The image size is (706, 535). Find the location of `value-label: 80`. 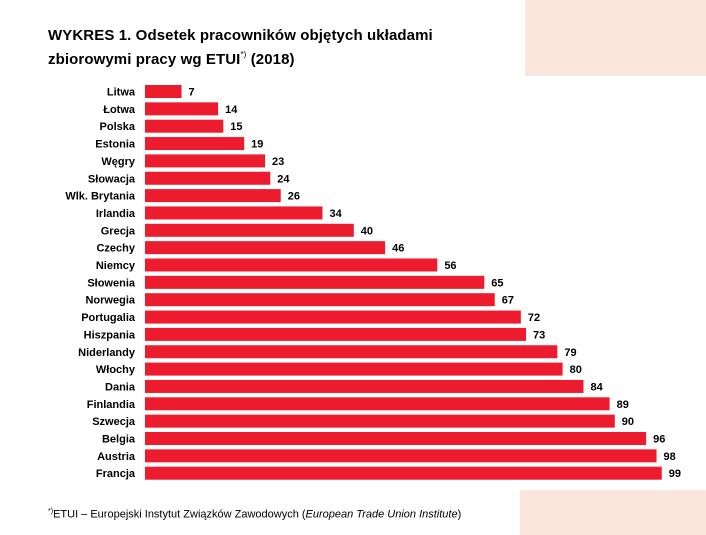

value-label: 80 is located at coordinates (576, 370).